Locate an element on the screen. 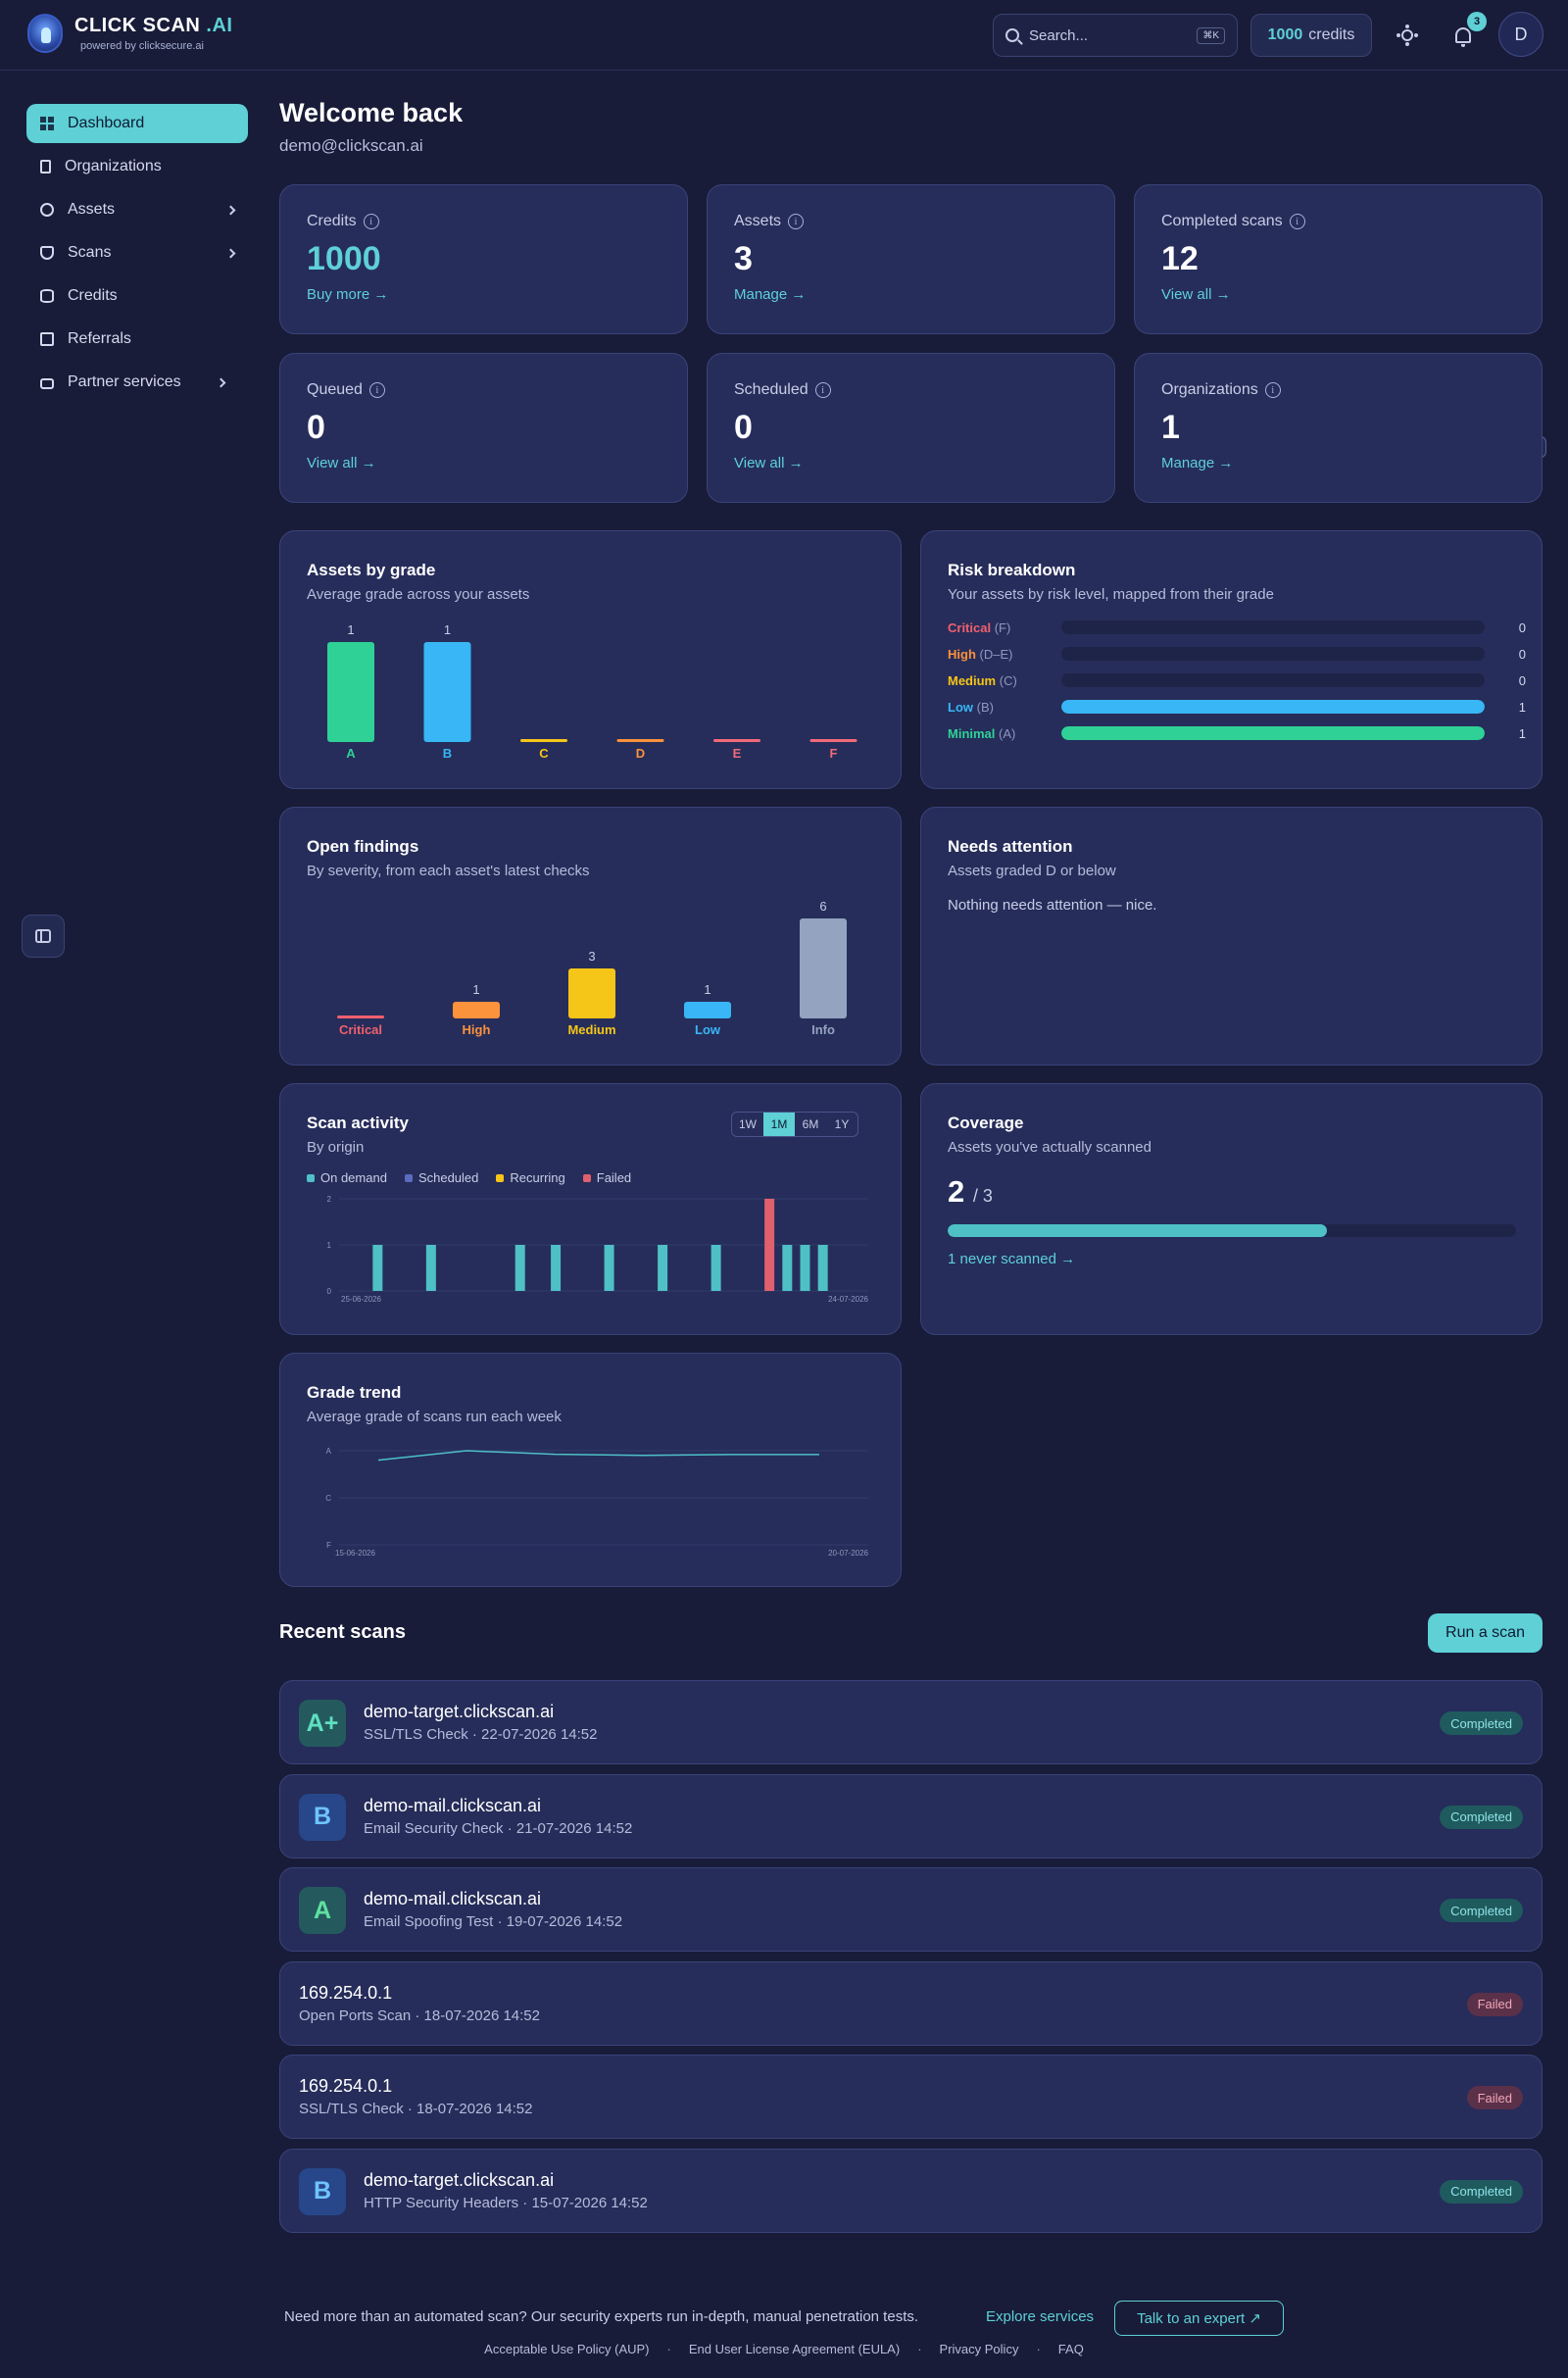 The height and width of the screenshot is (2378, 1568). database-icon is located at coordinates (47, 296).